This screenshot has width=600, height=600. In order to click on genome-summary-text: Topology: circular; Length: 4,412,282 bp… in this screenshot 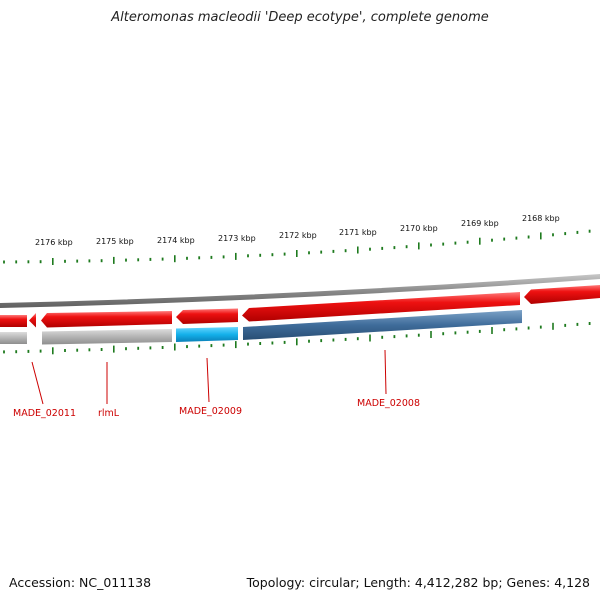, I will do `click(418, 582)`.